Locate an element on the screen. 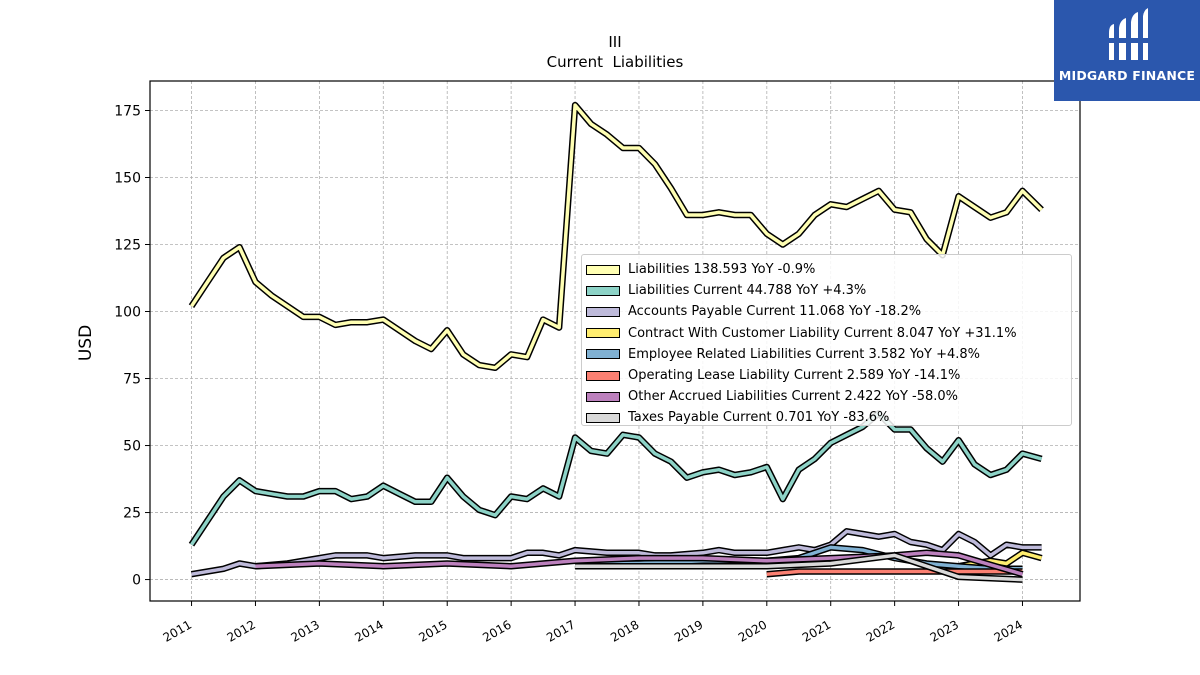  brand-logo: MIDGARD FINANCE is located at coordinates (1127, 50).